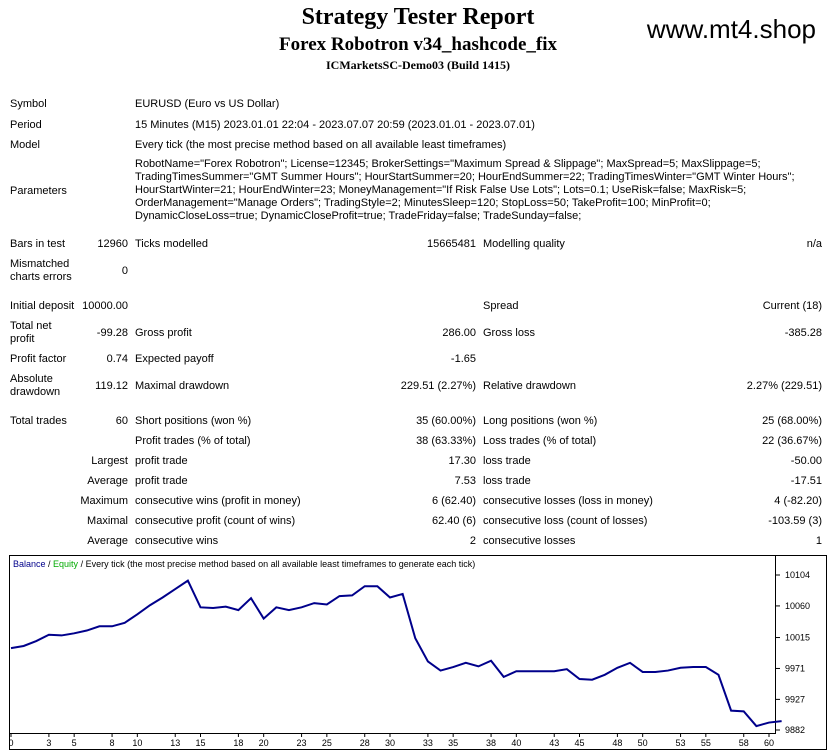  I want to click on mcp-value: 62.40 (6), so click(453, 521).